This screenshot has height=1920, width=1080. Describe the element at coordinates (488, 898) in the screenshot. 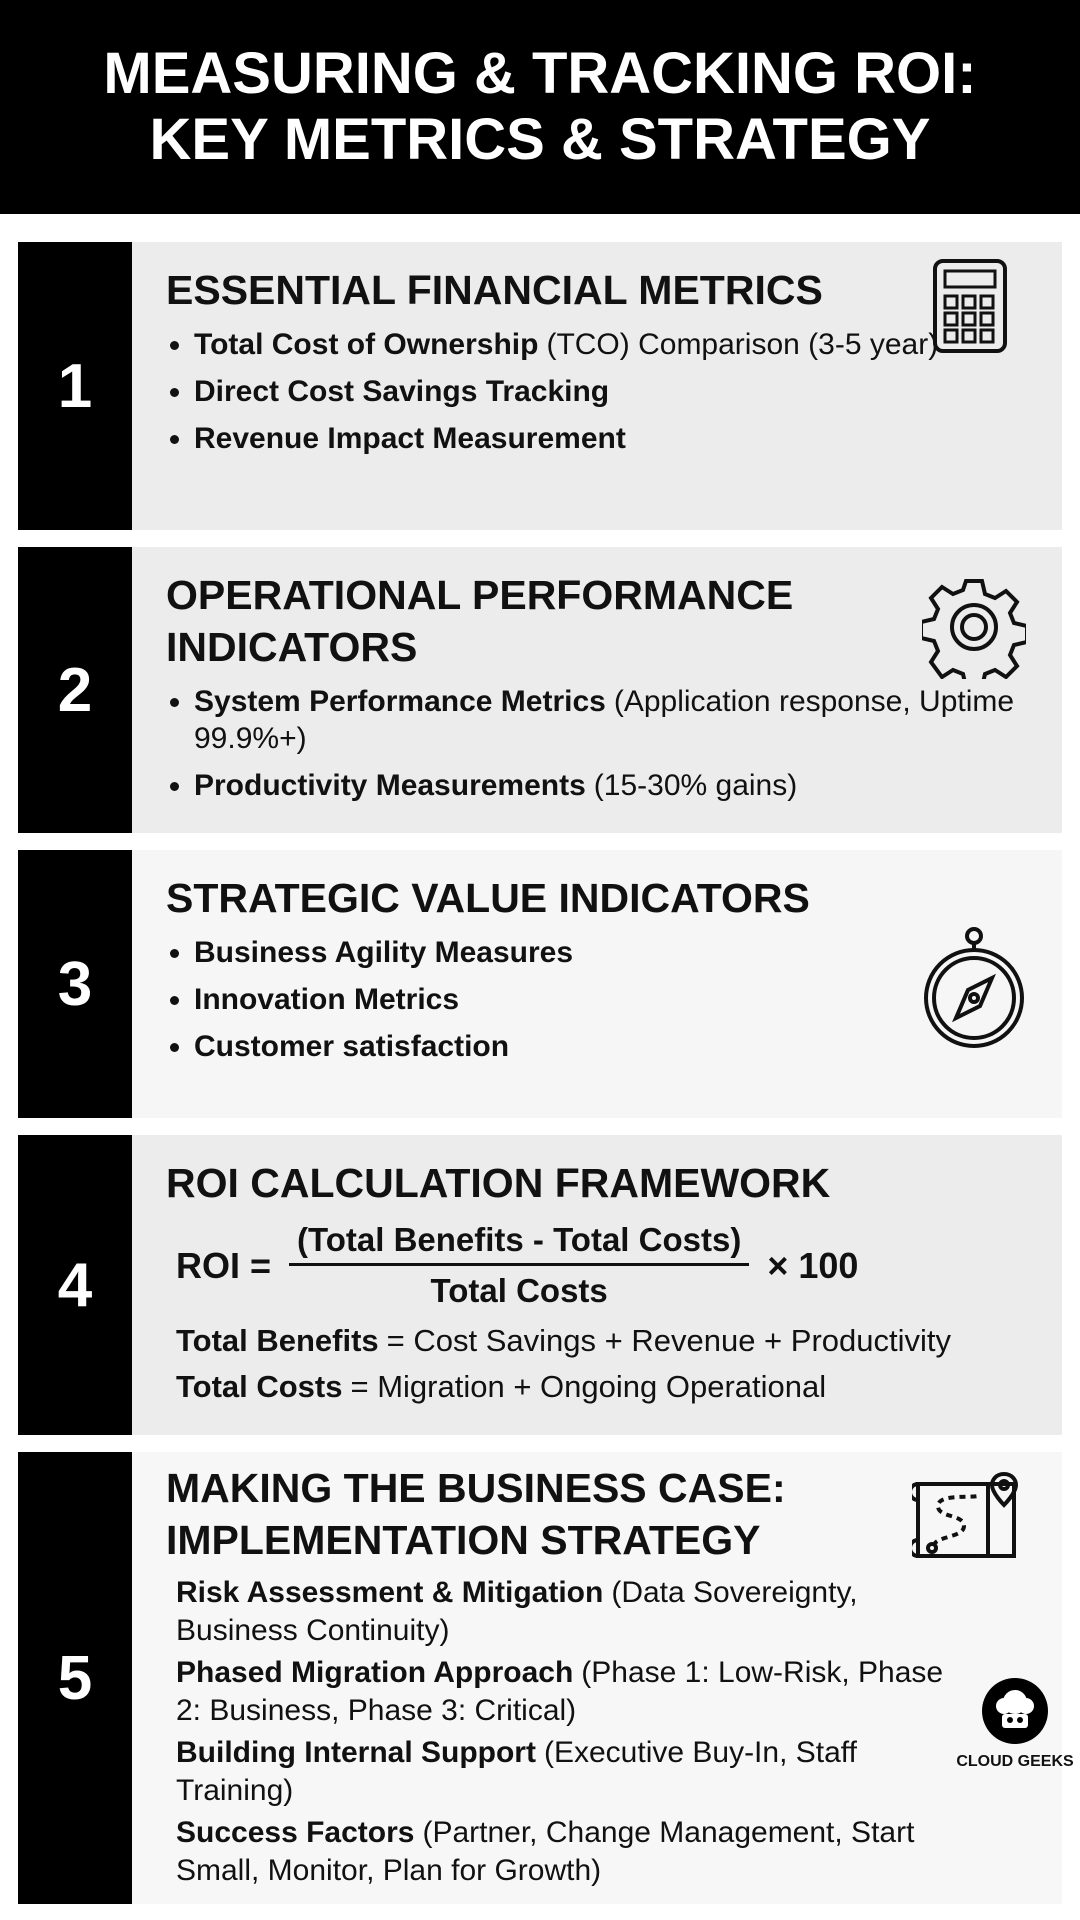

I see `section-title: STRATEGIC VALUE INDICATORS` at that location.